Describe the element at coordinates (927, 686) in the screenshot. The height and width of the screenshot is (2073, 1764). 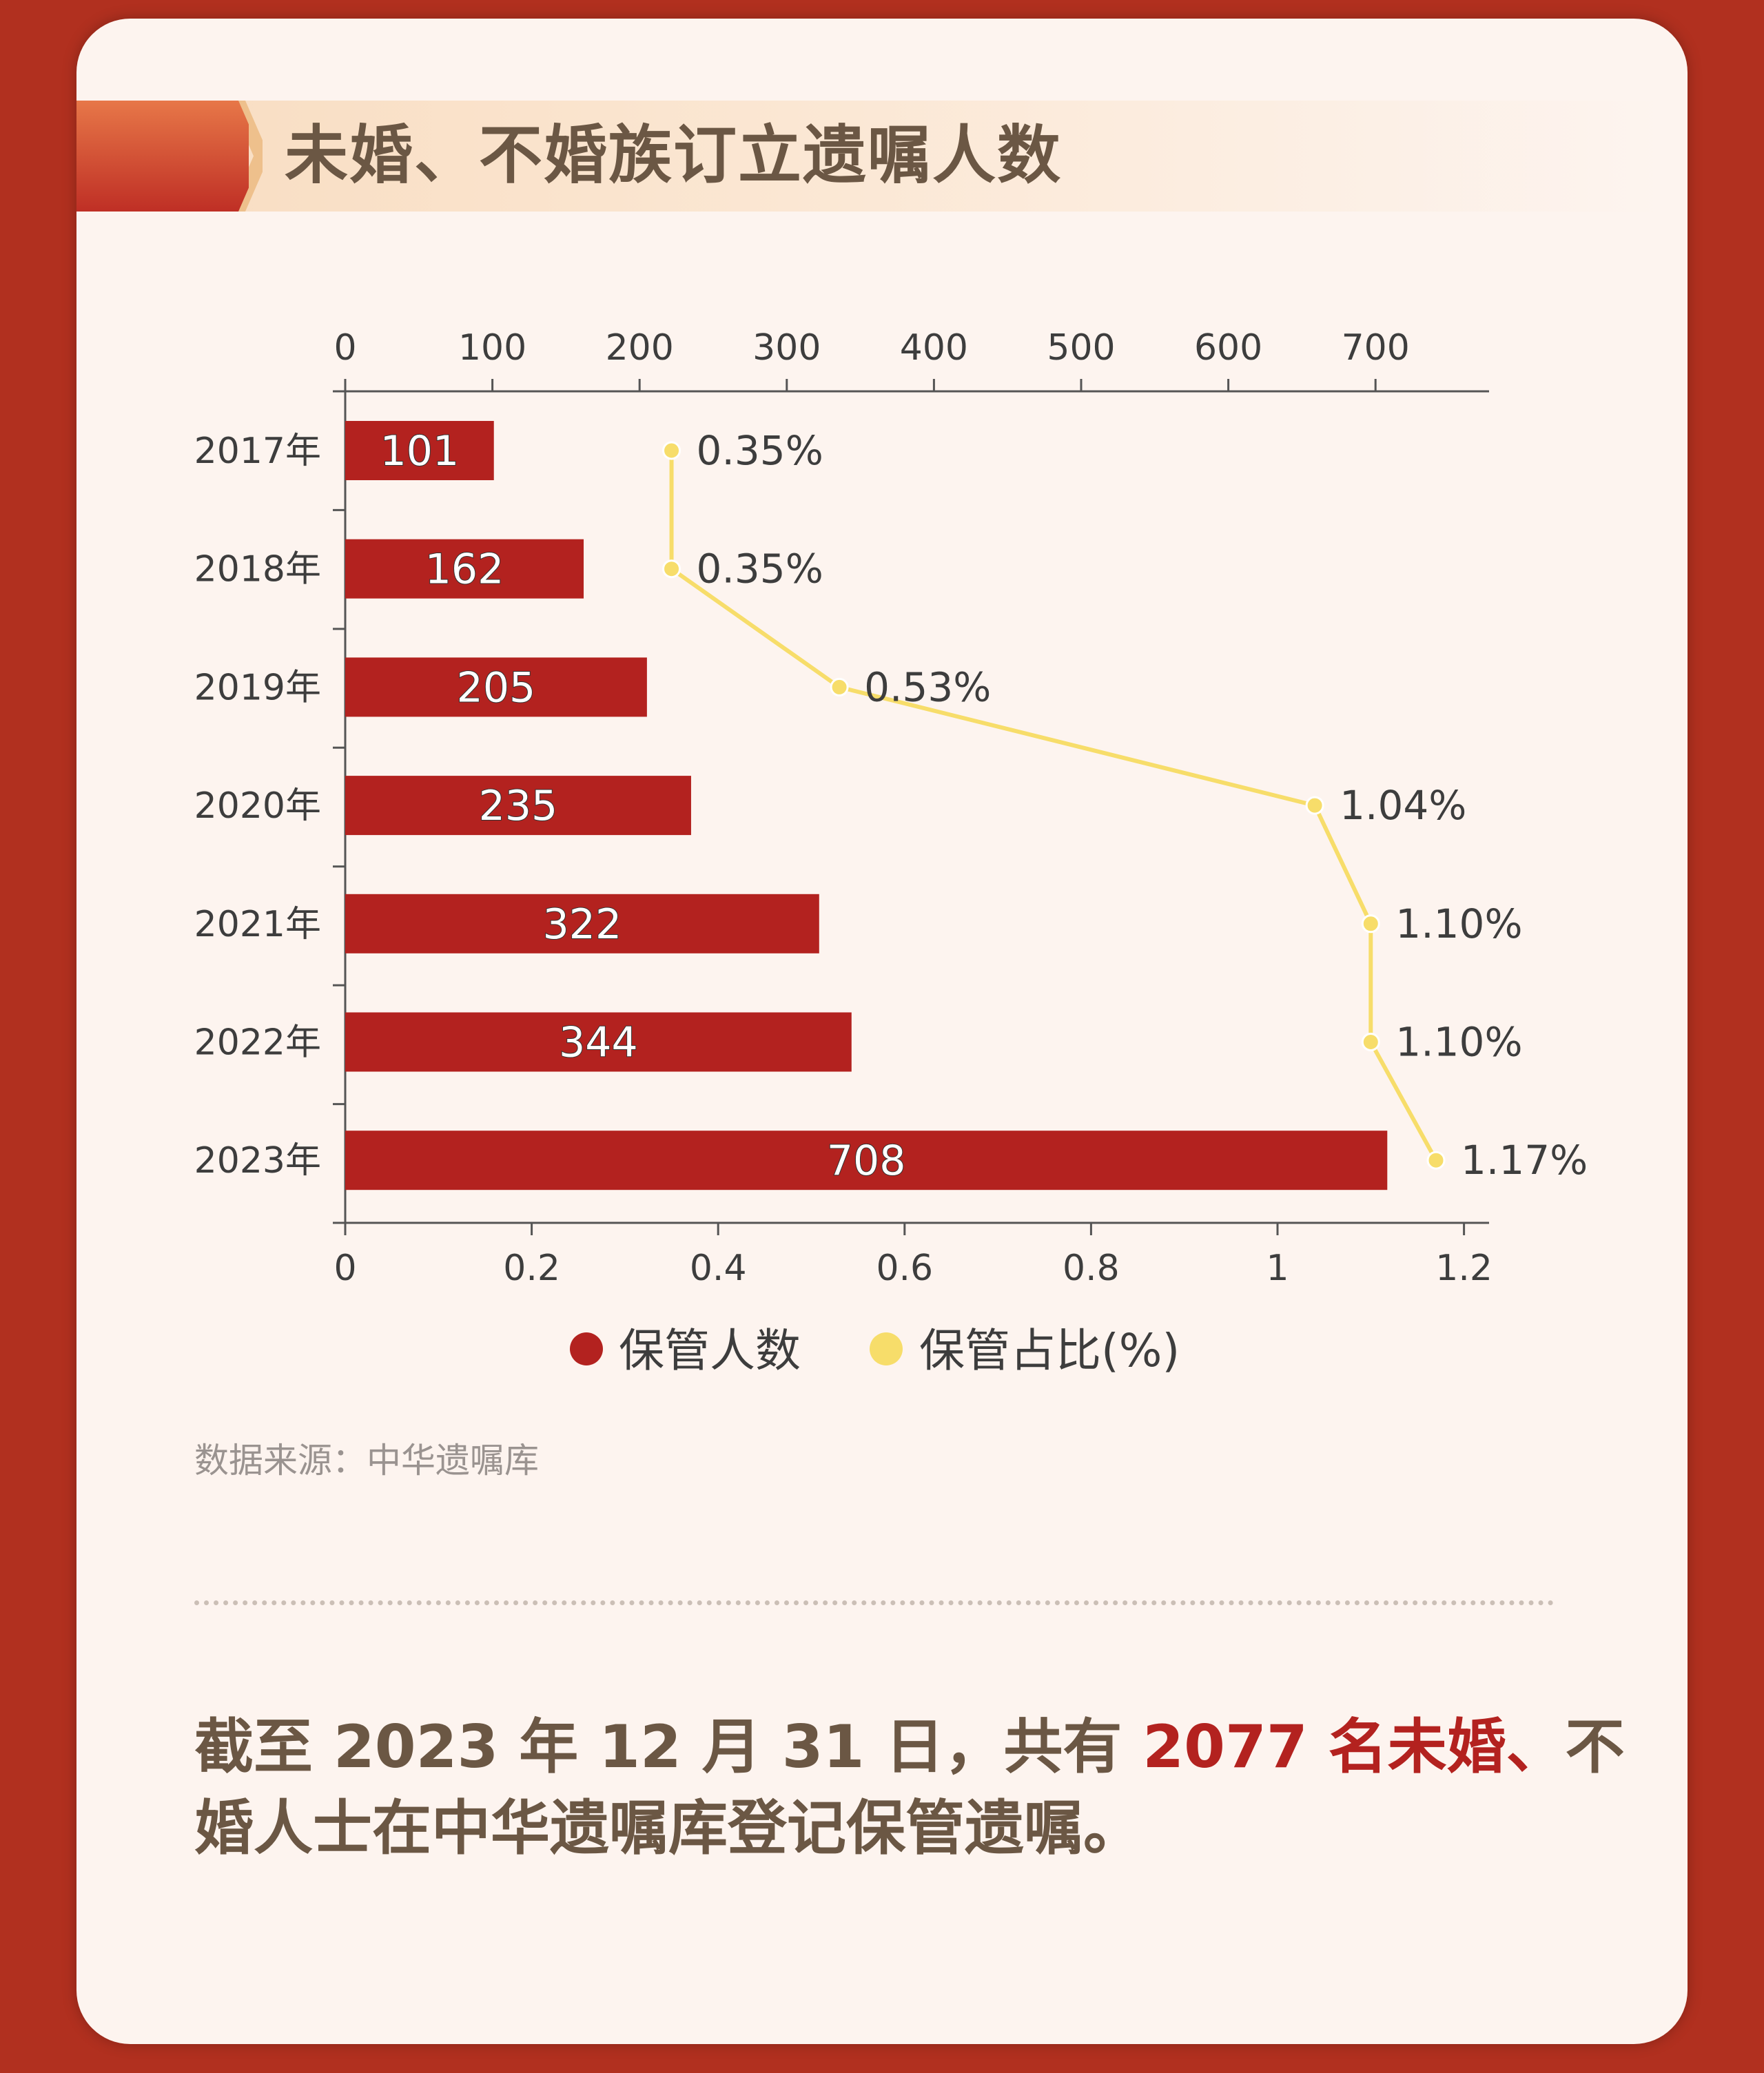
I see `percent-label: 0.53%` at that location.